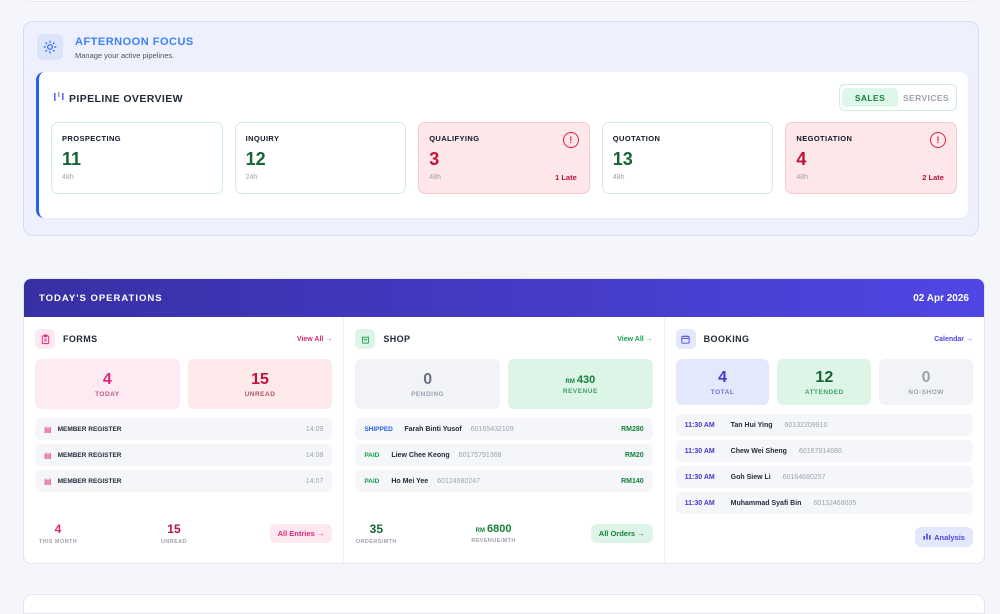  I want to click on booking-row: 11:30 AM Tan Hui Ying 60132209910, so click(824, 425).